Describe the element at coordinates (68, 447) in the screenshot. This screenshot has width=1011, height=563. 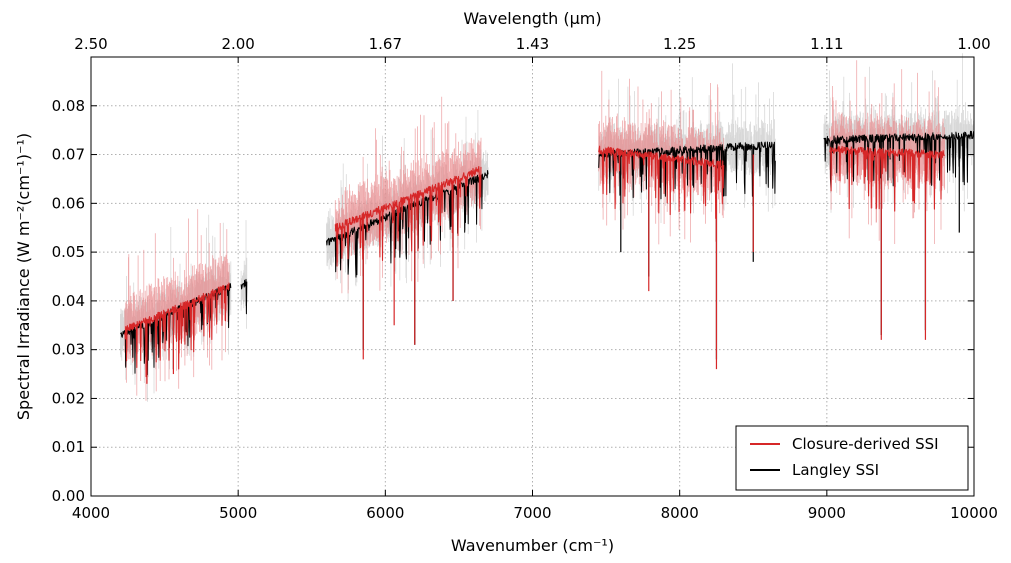
I see `y-tick-label: 0.01` at that location.